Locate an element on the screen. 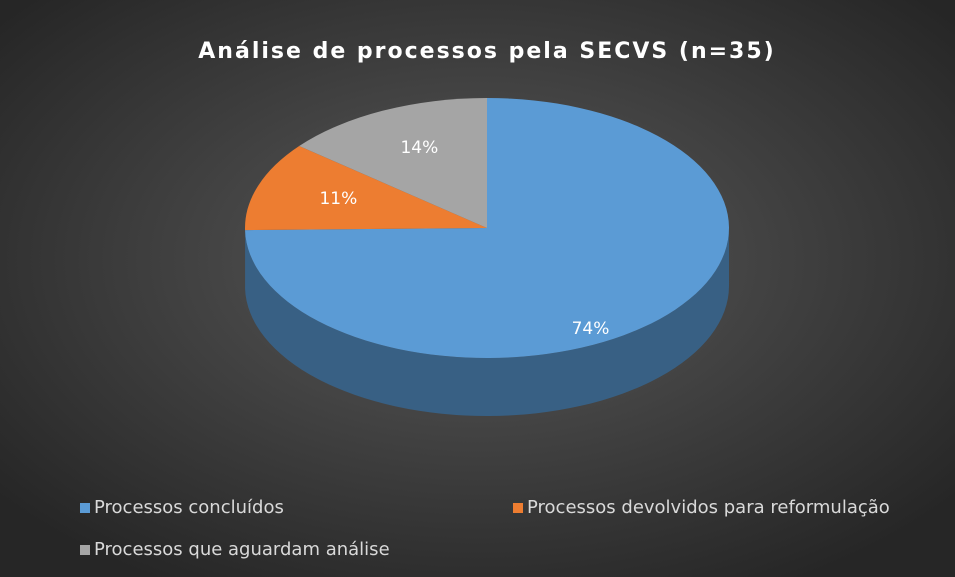  legend-label: Processos concluídos is located at coordinates (189, 507).